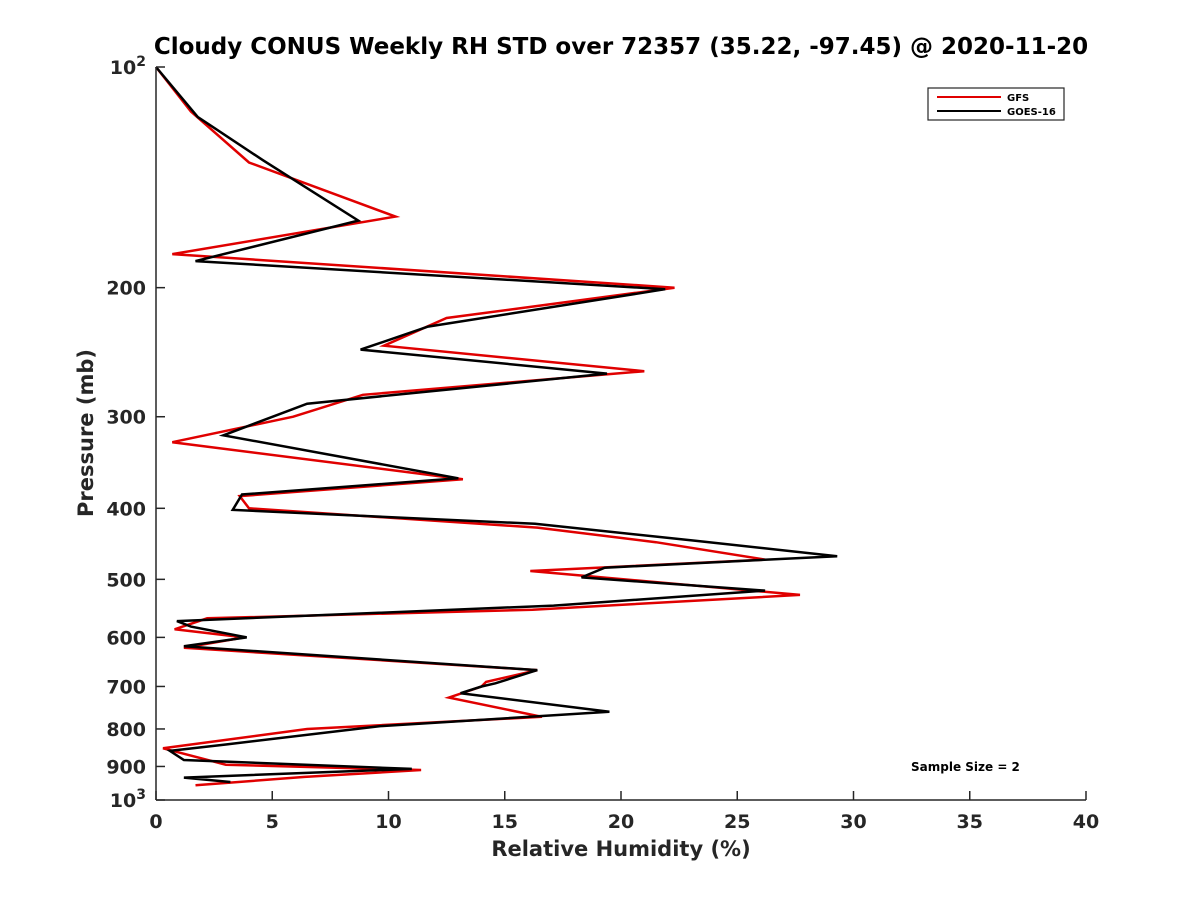 The image size is (1200, 900). What do you see at coordinates (853, 822) in the screenshot?
I see `x-tick-label: 30` at bounding box center [853, 822].